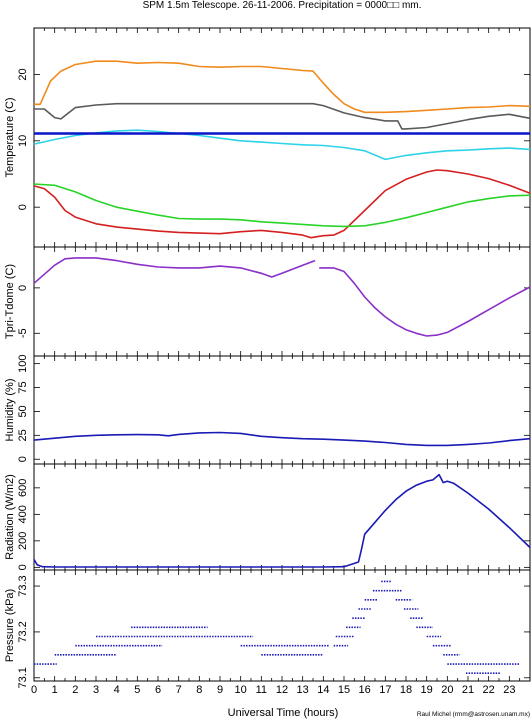  What do you see at coordinates (10, 137) in the screenshot?
I see `y-axis-label: Temperature (C)` at bounding box center [10, 137].